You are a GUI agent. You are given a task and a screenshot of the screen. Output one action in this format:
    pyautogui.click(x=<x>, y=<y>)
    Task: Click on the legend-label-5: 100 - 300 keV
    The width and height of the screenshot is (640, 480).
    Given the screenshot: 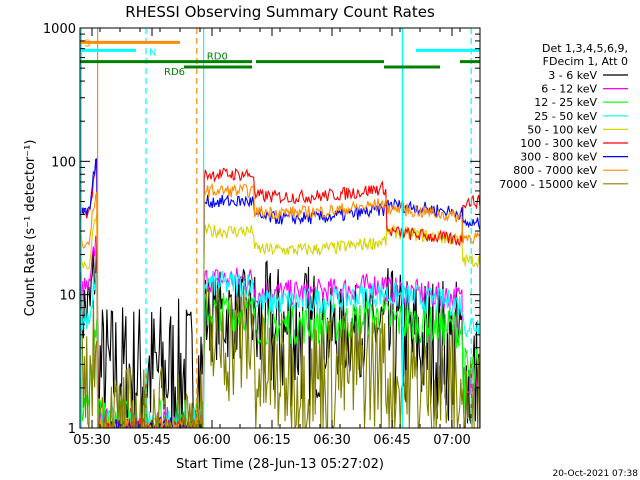 What is the action you would take?
    pyautogui.click(x=558, y=143)
    